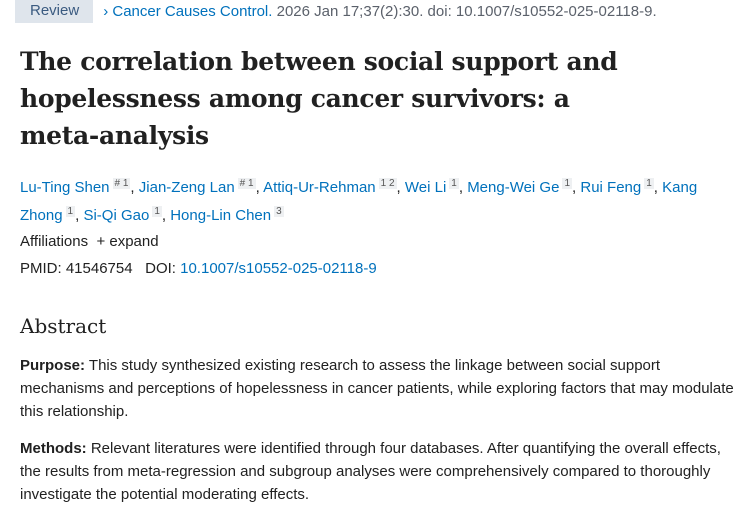 Image resolution: width=750 pixels, height=506 pixels. I want to click on affiliation-marker: 1 2, so click(387, 183).